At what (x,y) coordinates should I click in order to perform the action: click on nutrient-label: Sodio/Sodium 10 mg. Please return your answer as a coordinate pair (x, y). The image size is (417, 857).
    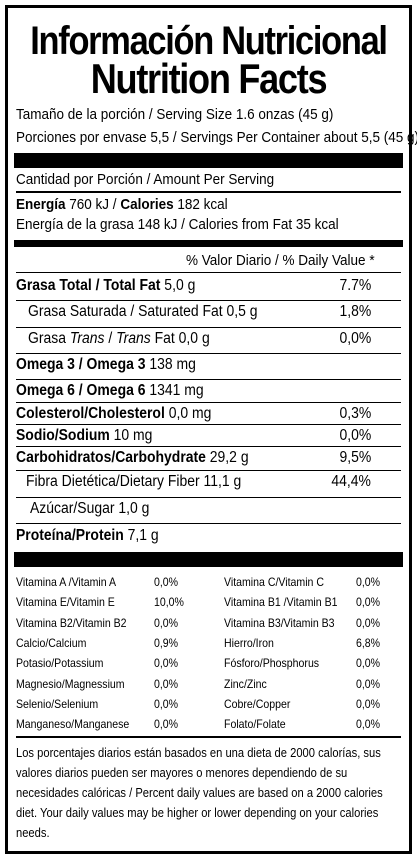
    Looking at the image, I should click on (84, 436).